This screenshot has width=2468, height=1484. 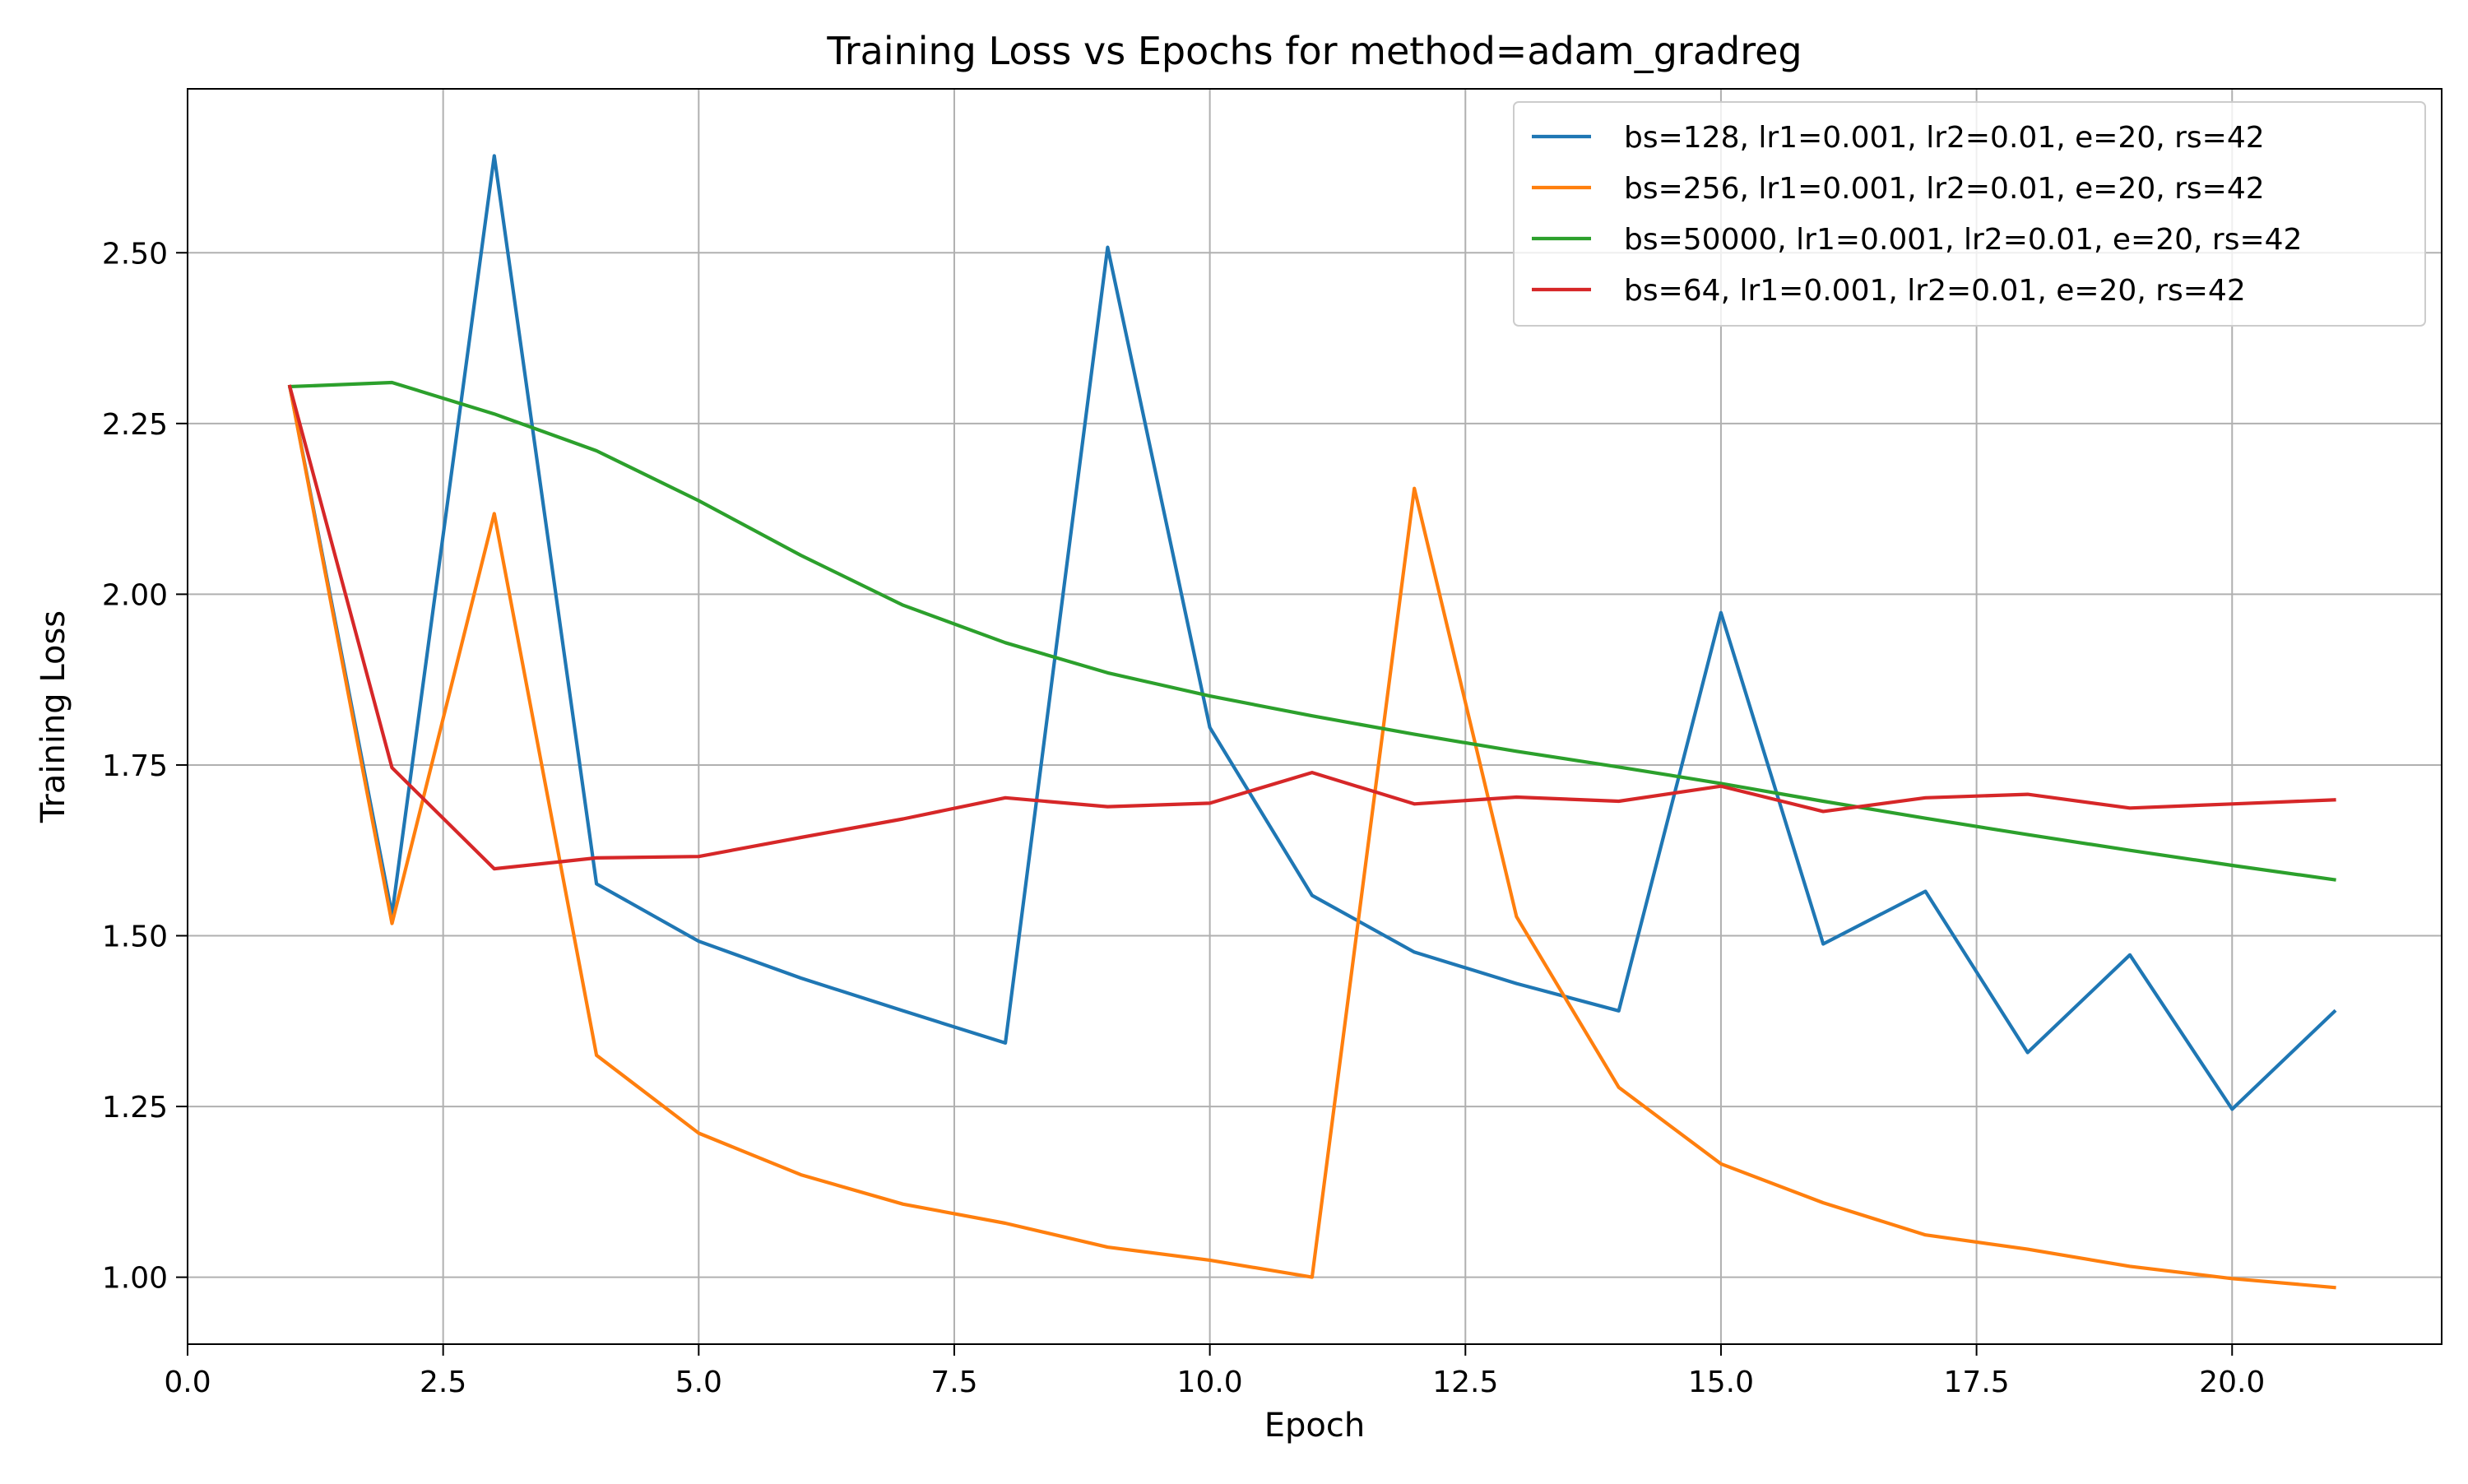 I want to click on x-tick-label: 15.0, so click(x=1721, y=1382).